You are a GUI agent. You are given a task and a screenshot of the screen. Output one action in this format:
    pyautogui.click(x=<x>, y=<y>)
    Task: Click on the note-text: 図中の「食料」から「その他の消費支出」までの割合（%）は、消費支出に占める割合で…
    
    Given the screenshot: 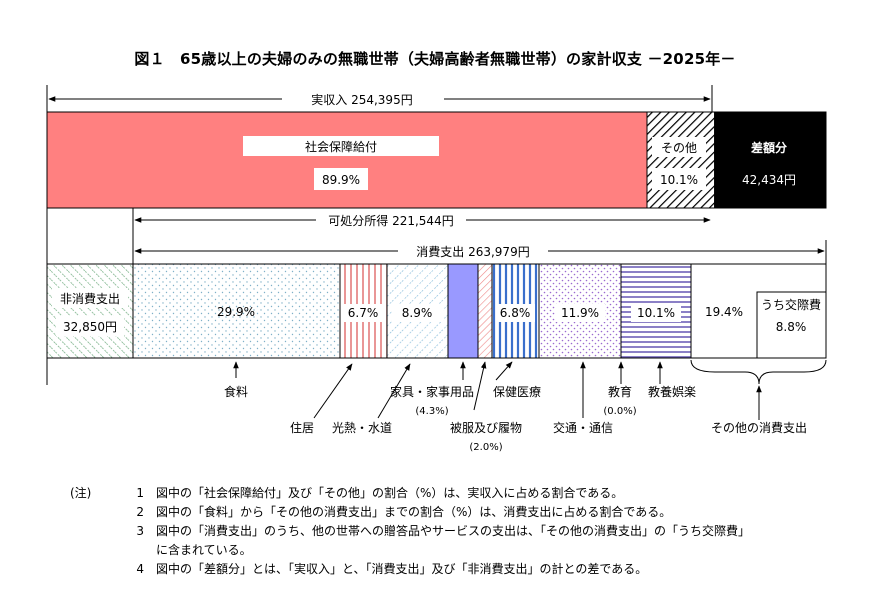 What is the action you would take?
    pyautogui.click(x=414, y=512)
    